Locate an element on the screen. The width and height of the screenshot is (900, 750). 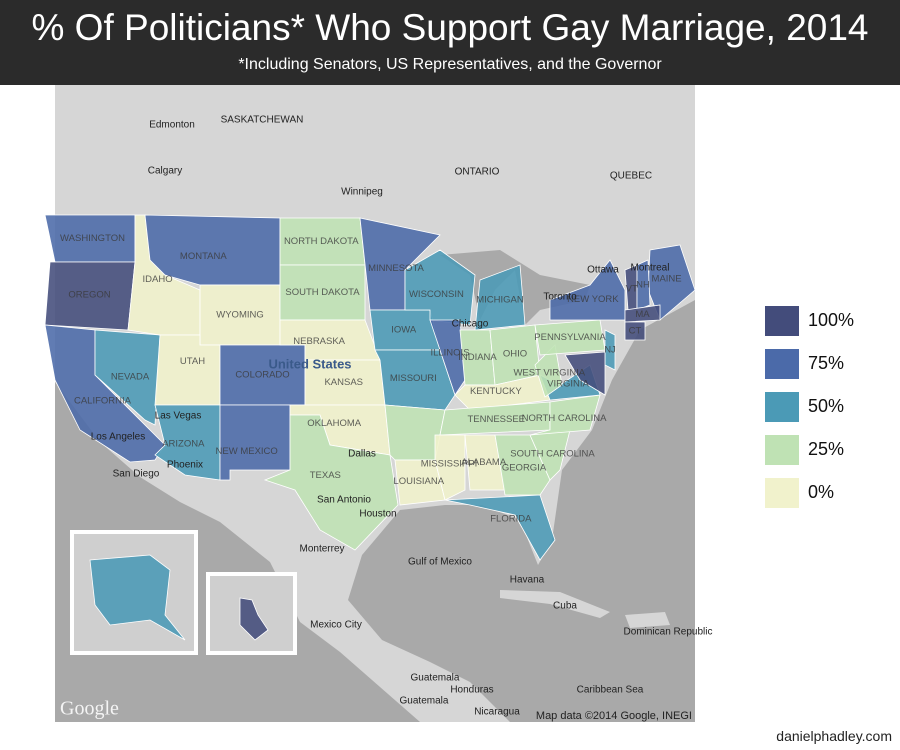
place-label: Edmonton is located at coordinates (172, 125).